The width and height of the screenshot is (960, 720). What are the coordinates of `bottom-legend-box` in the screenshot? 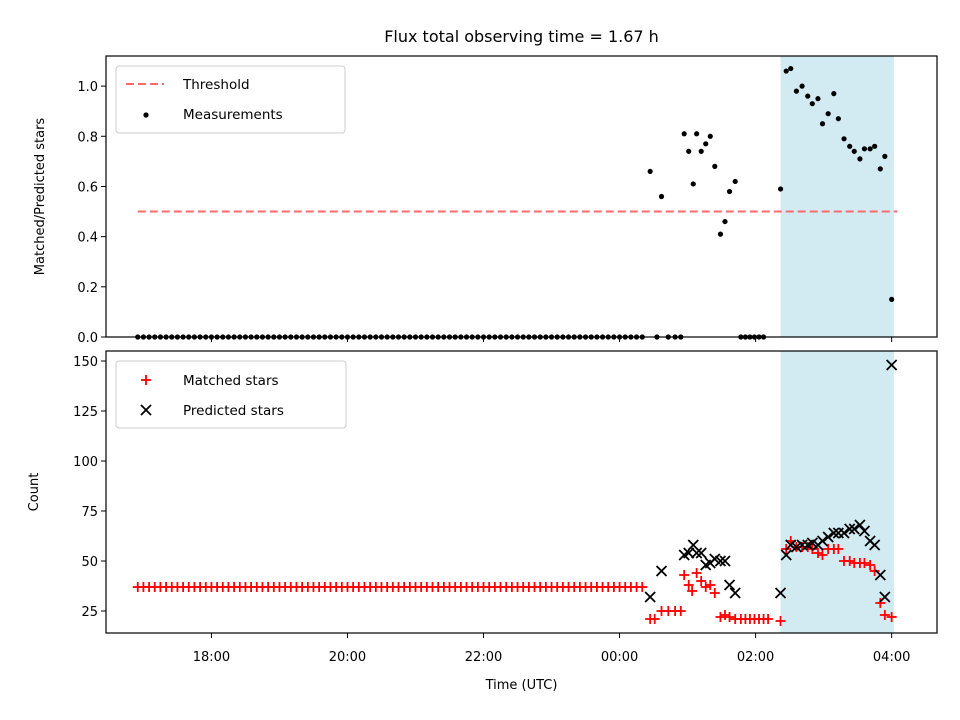 It's located at (231, 394).